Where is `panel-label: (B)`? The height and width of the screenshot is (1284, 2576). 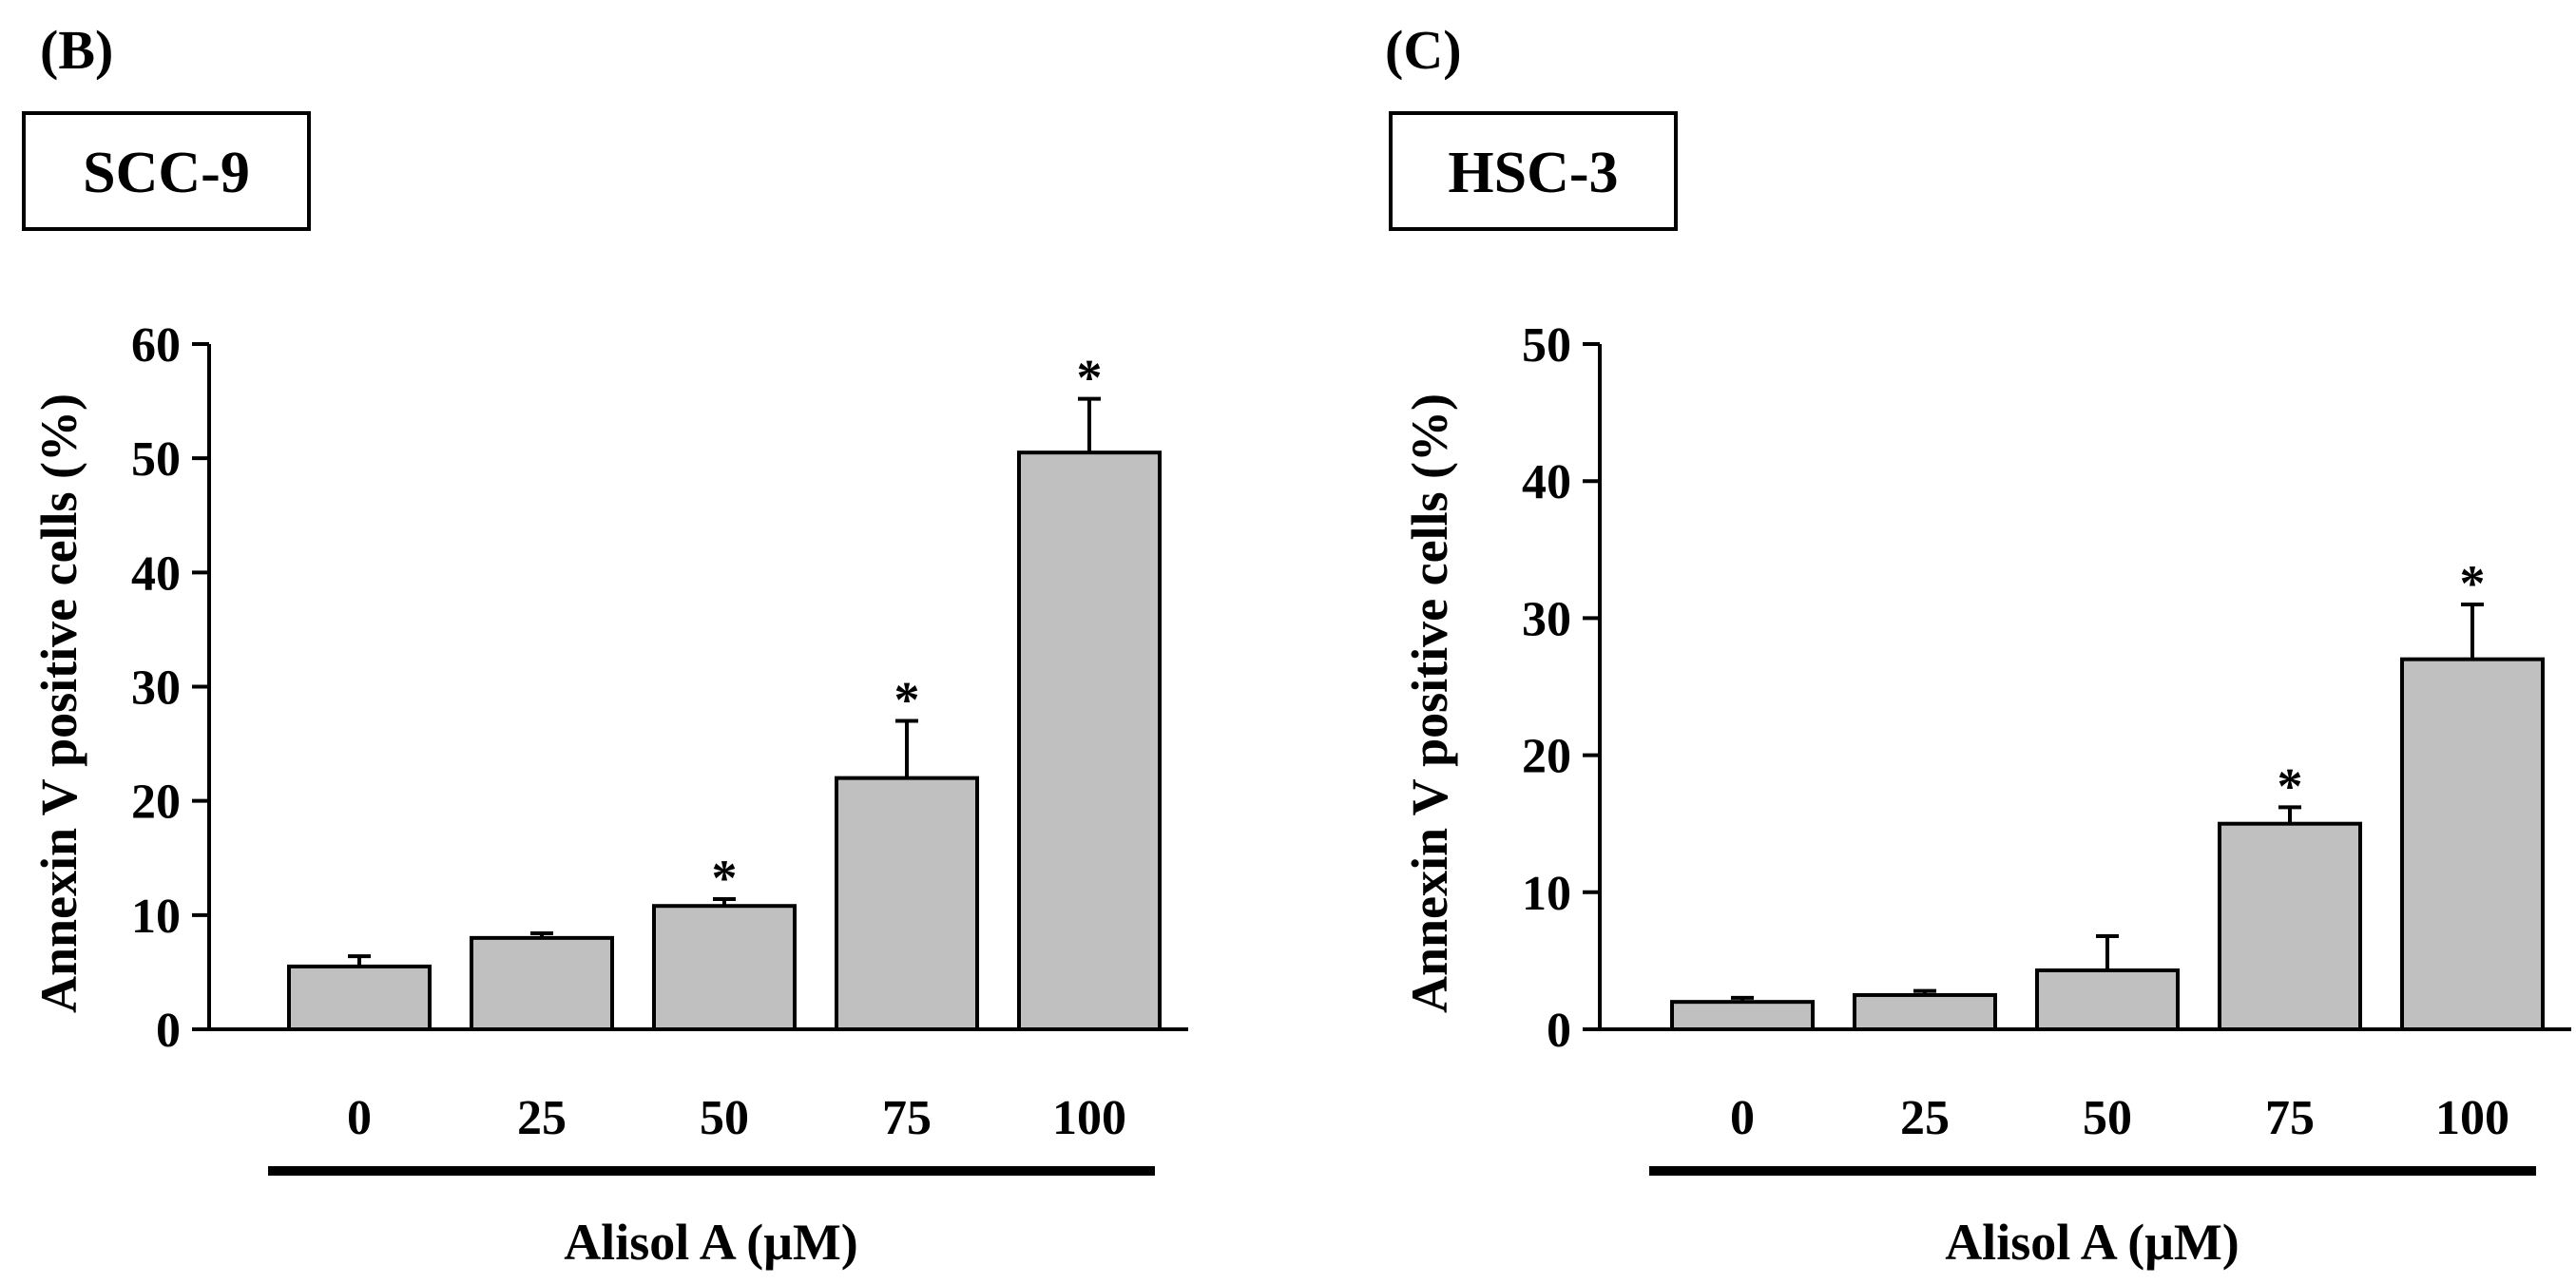
panel-label: (B) is located at coordinates (77, 50).